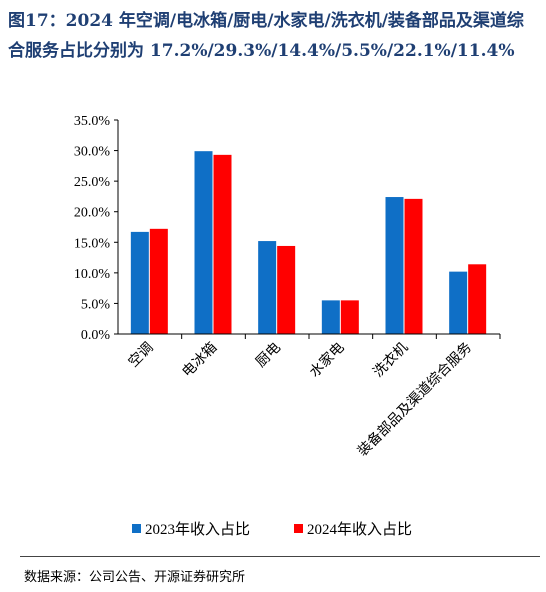  What do you see at coordinates (92, 274) in the screenshot?
I see `y-tick-label: 10.0%` at bounding box center [92, 274].